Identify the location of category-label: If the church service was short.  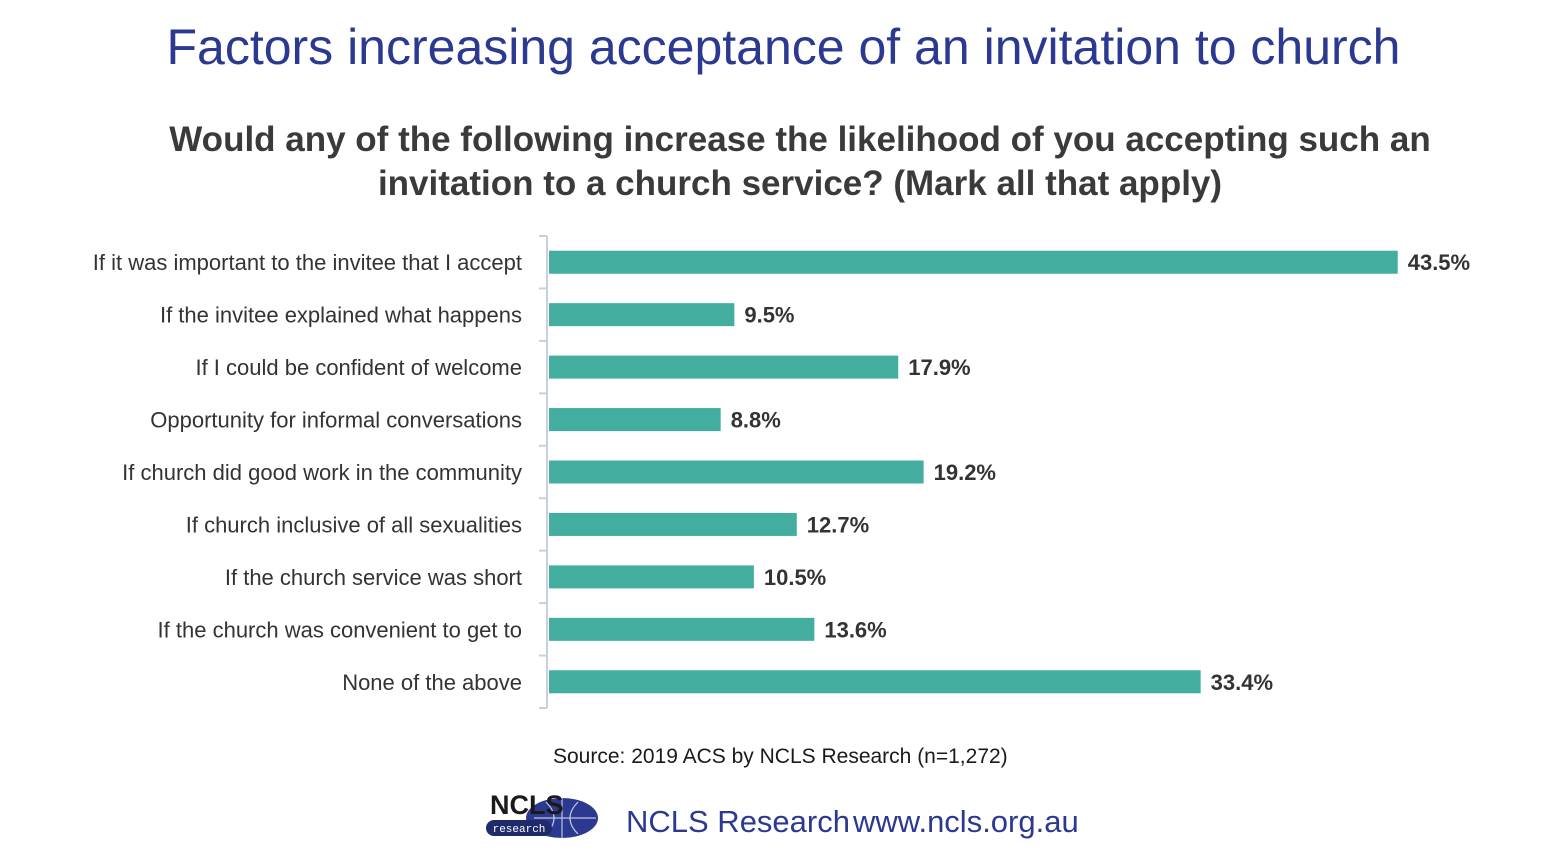
(373, 577).